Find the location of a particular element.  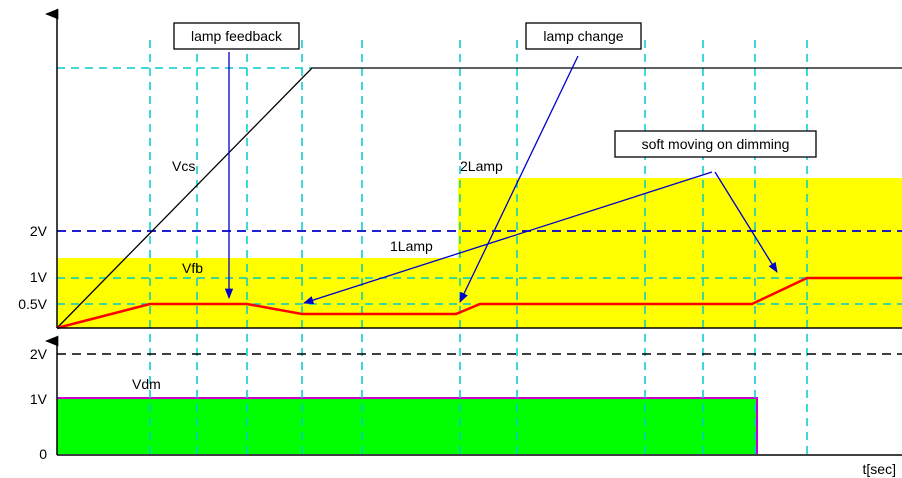

vdm-pulse-edge is located at coordinates (407, 425).